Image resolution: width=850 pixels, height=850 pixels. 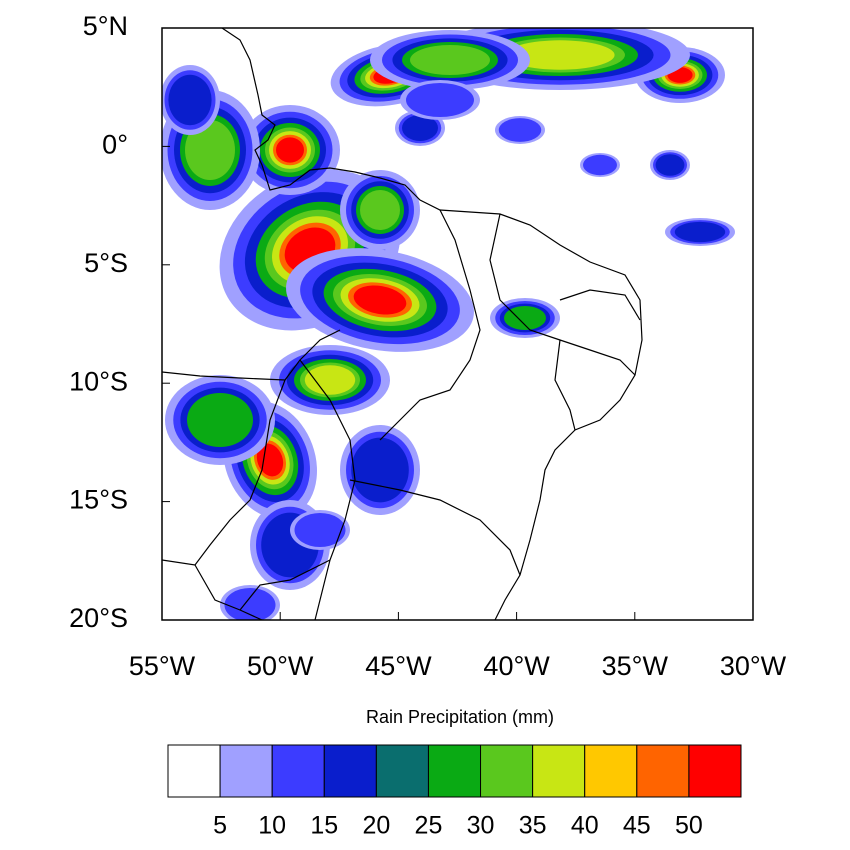 I want to click on x-tick-label: 30°W, so click(x=753, y=666).